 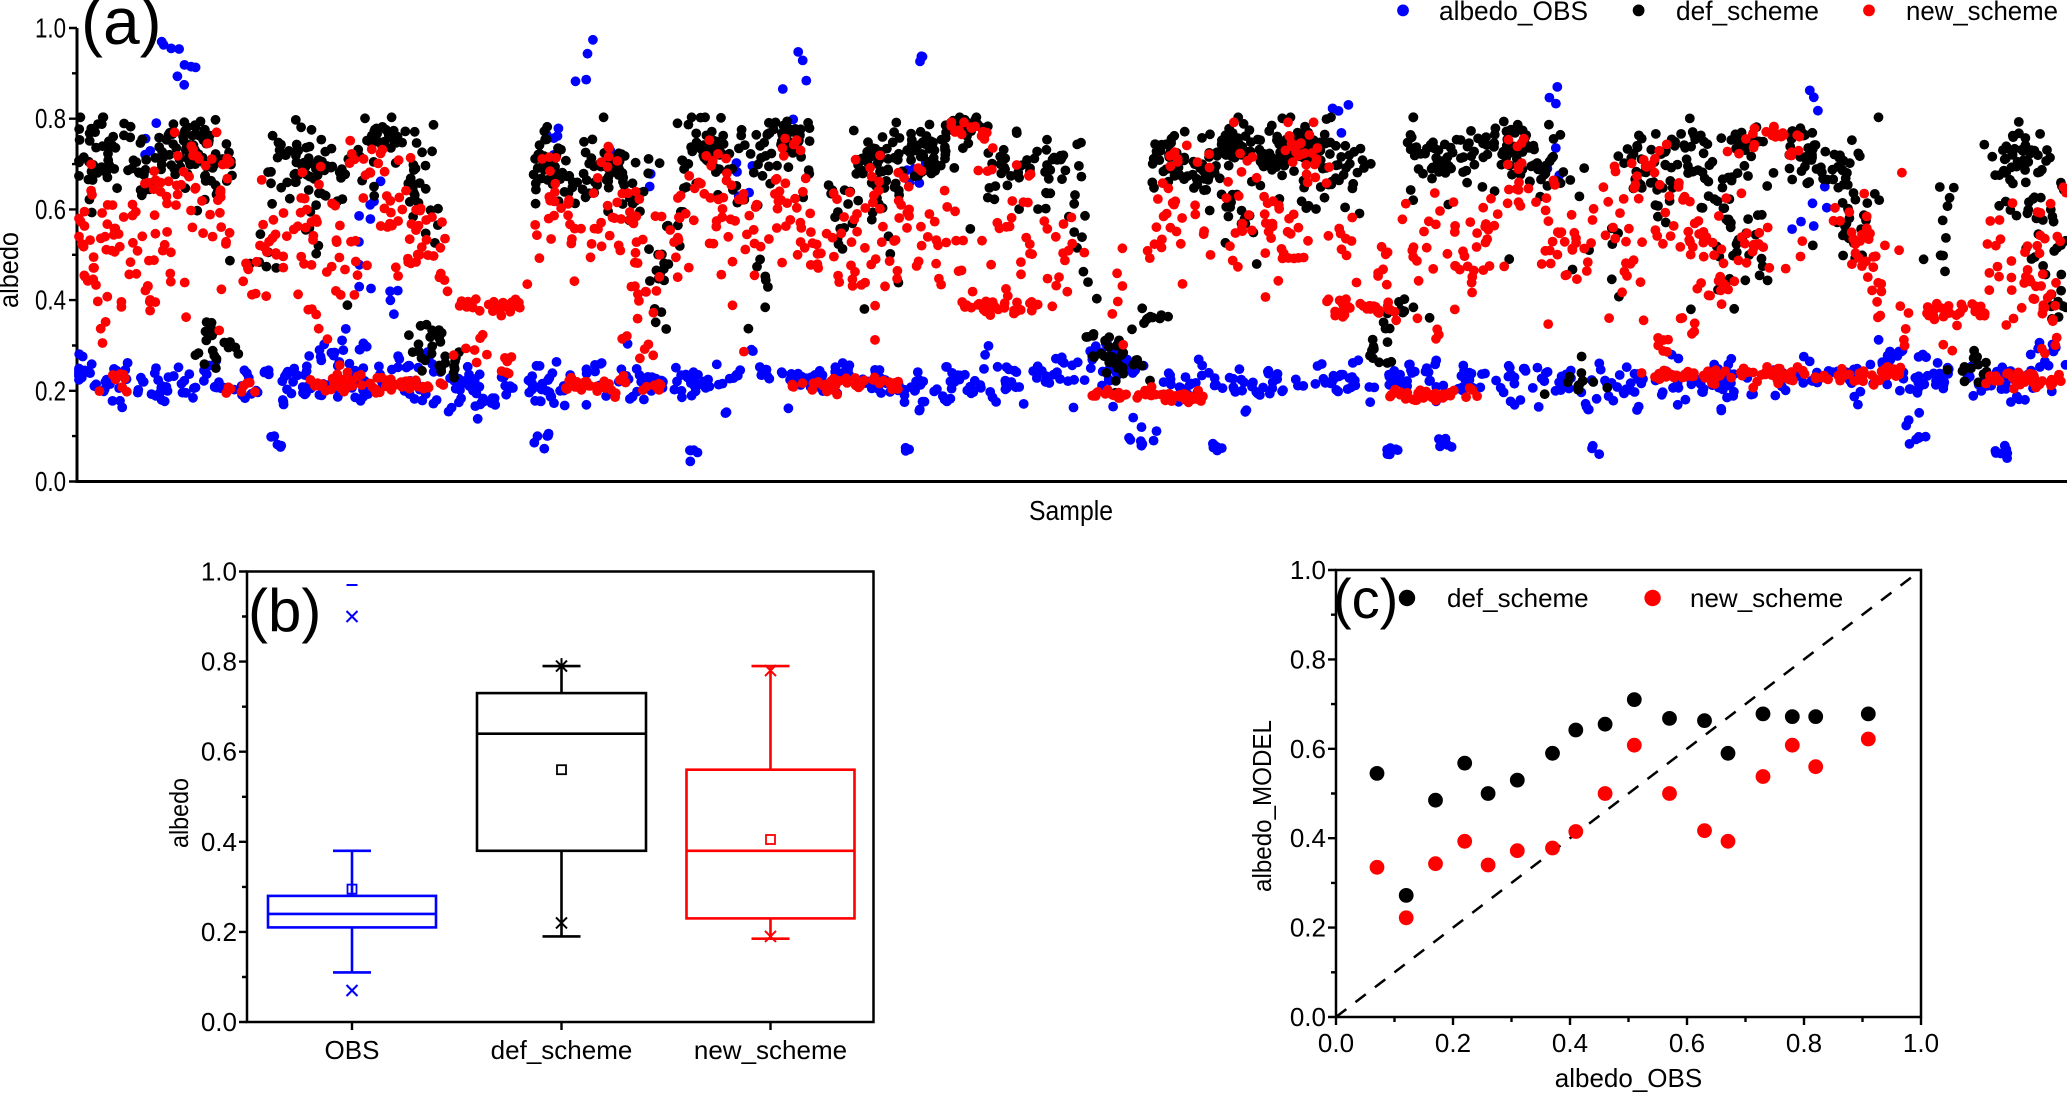 What do you see at coordinates (1071, 510) in the screenshot?
I see `svg-text: Sample` at bounding box center [1071, 510].